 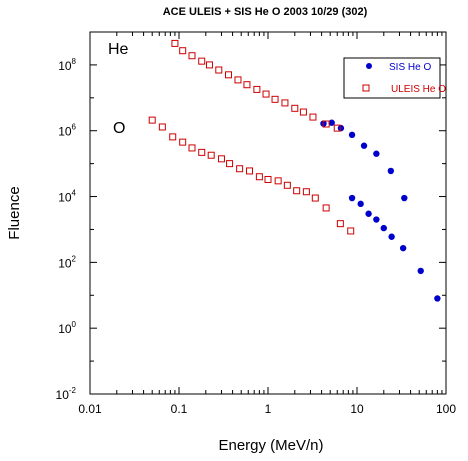 I want to click on legend-box, so click(x=392, y=78).